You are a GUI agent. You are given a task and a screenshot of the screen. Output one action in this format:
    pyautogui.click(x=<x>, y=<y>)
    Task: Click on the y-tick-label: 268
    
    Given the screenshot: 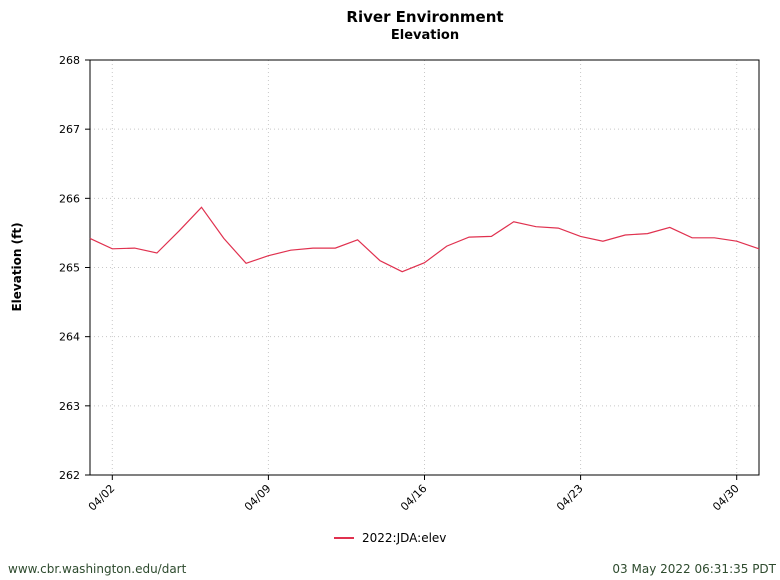 What is the action you would take?
    pyautogui.click(x=69, y=60)
    